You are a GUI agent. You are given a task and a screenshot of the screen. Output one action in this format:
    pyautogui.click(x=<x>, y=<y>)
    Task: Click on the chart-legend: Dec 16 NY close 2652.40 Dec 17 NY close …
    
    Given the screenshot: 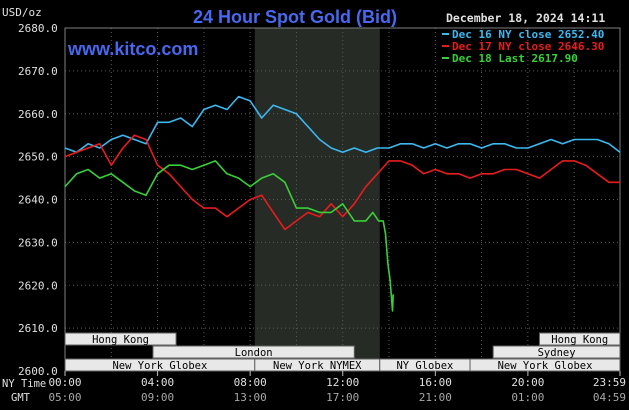 What is the action you would take?
    pyautogui.click(x=523, y=46)
    